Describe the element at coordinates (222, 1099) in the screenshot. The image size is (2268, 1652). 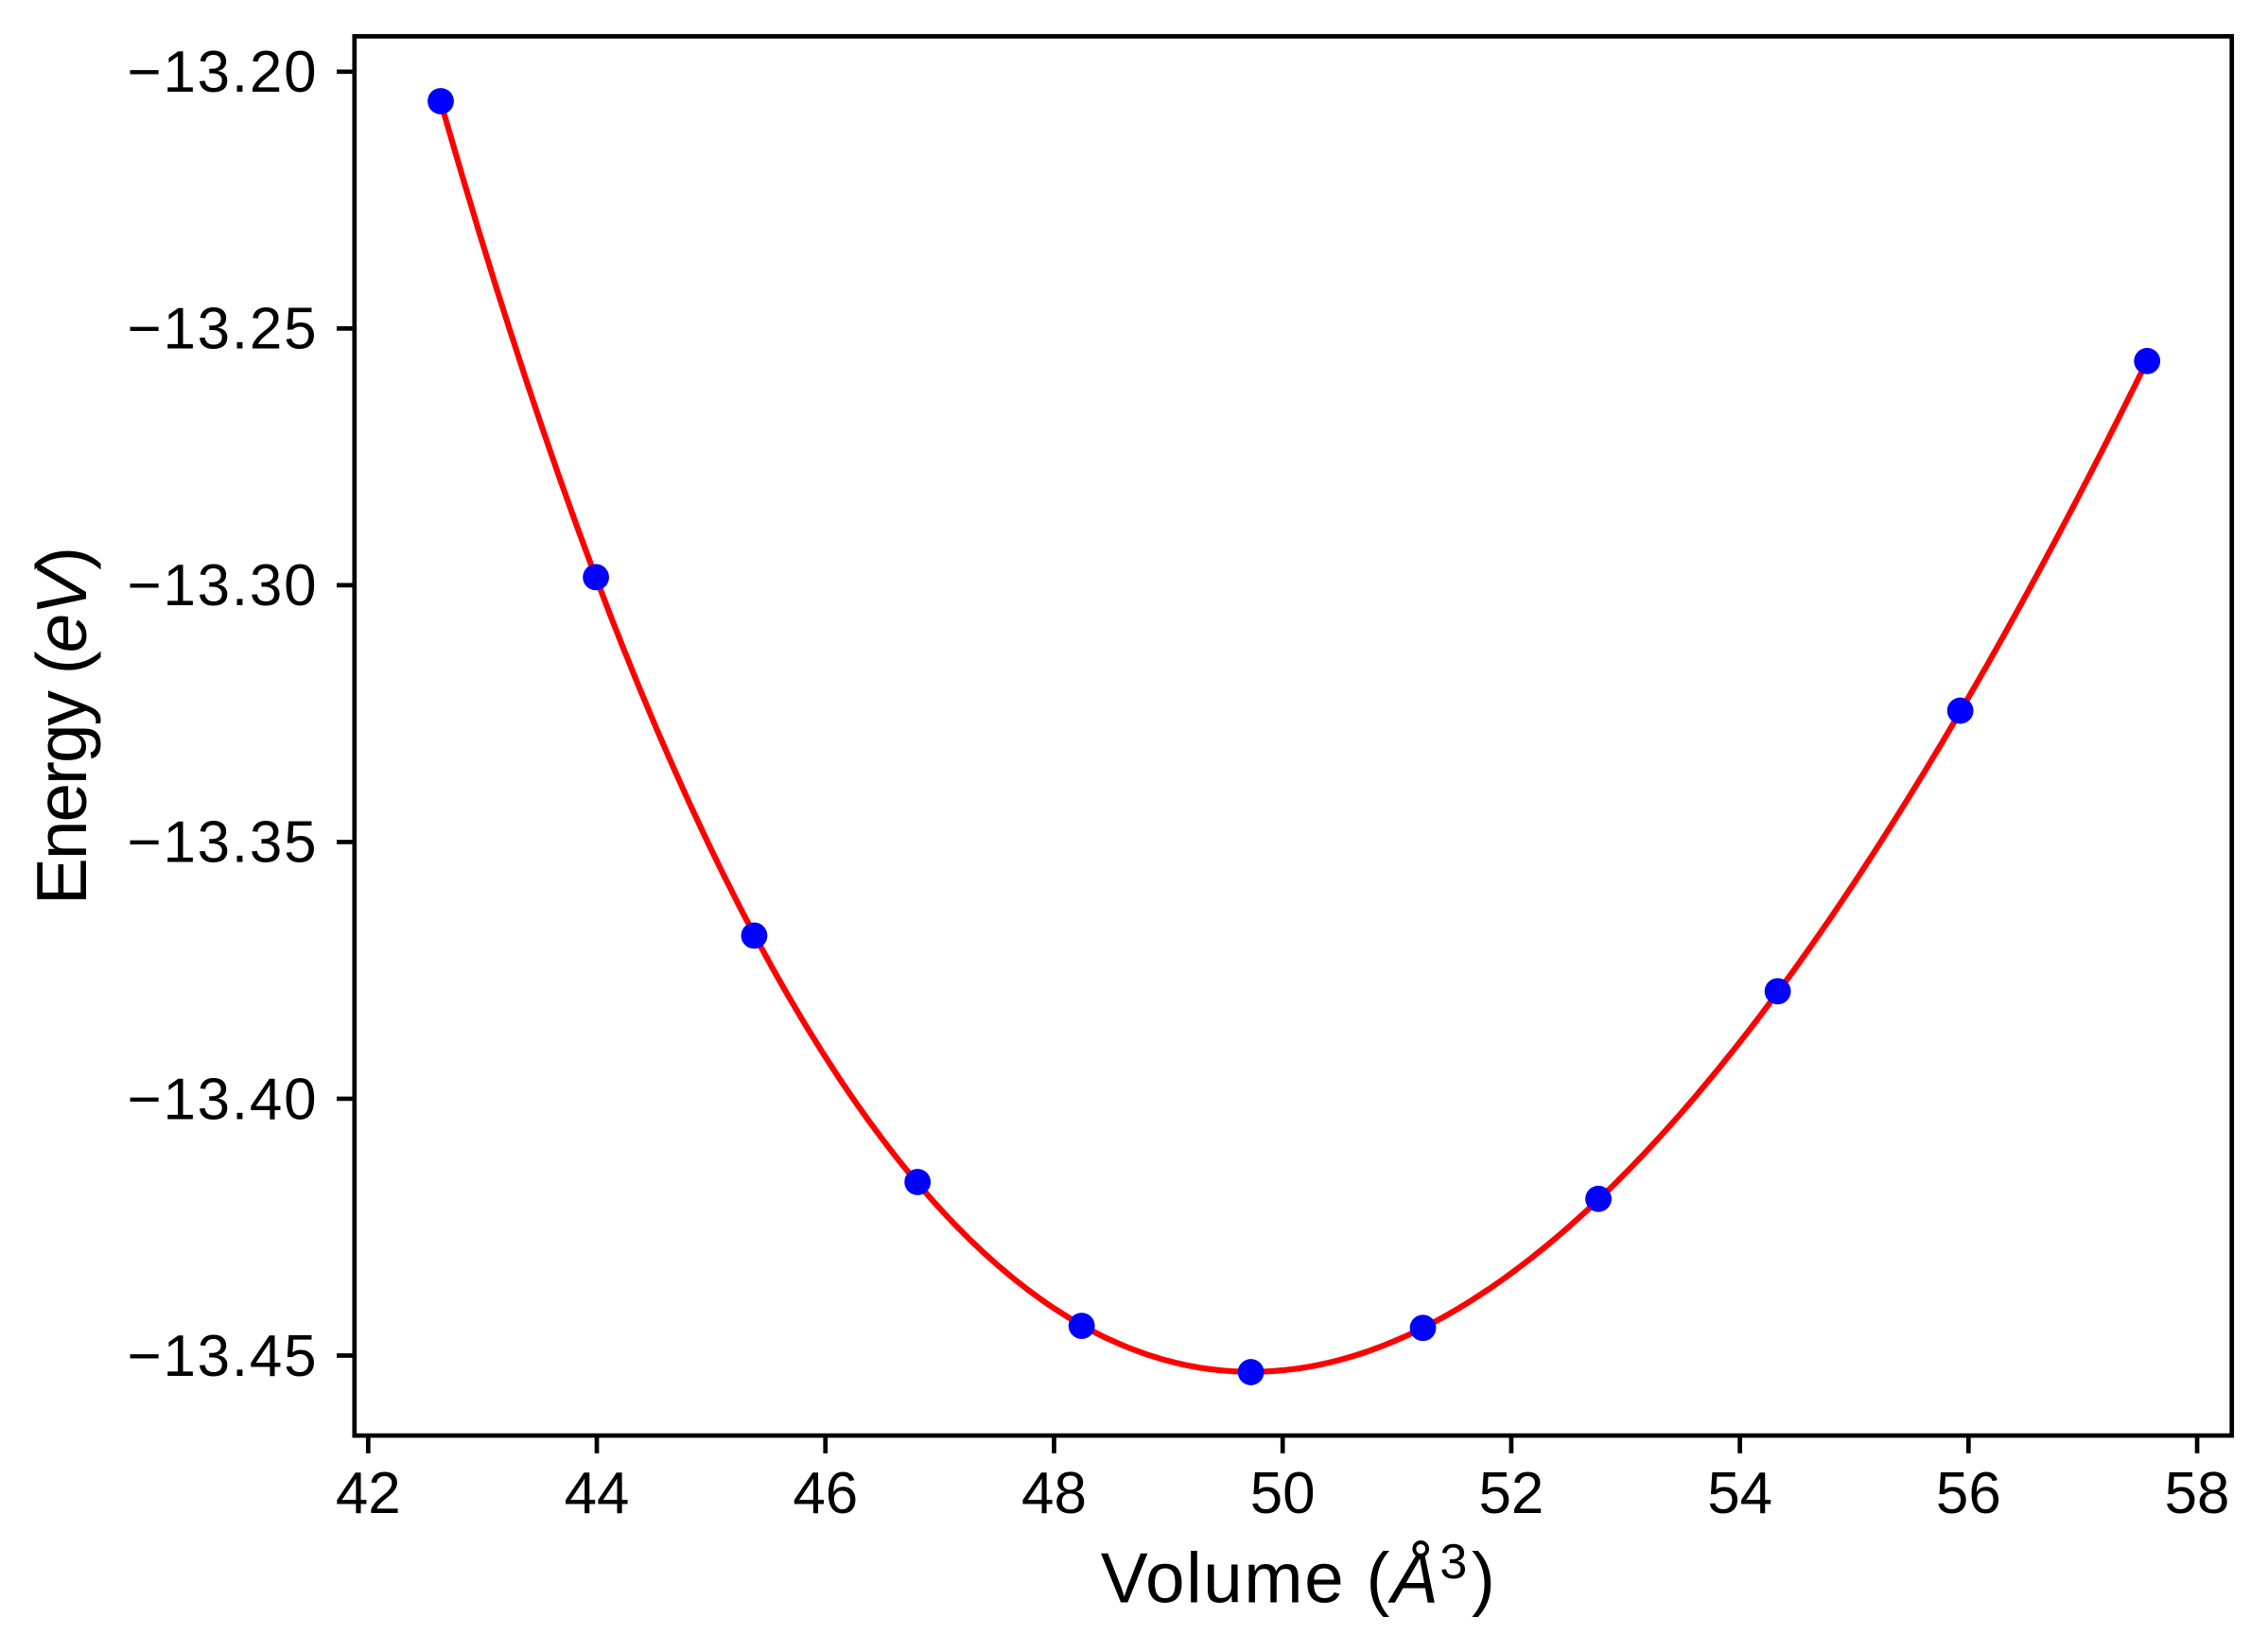
I see `svg-text: −13.40` at that location.